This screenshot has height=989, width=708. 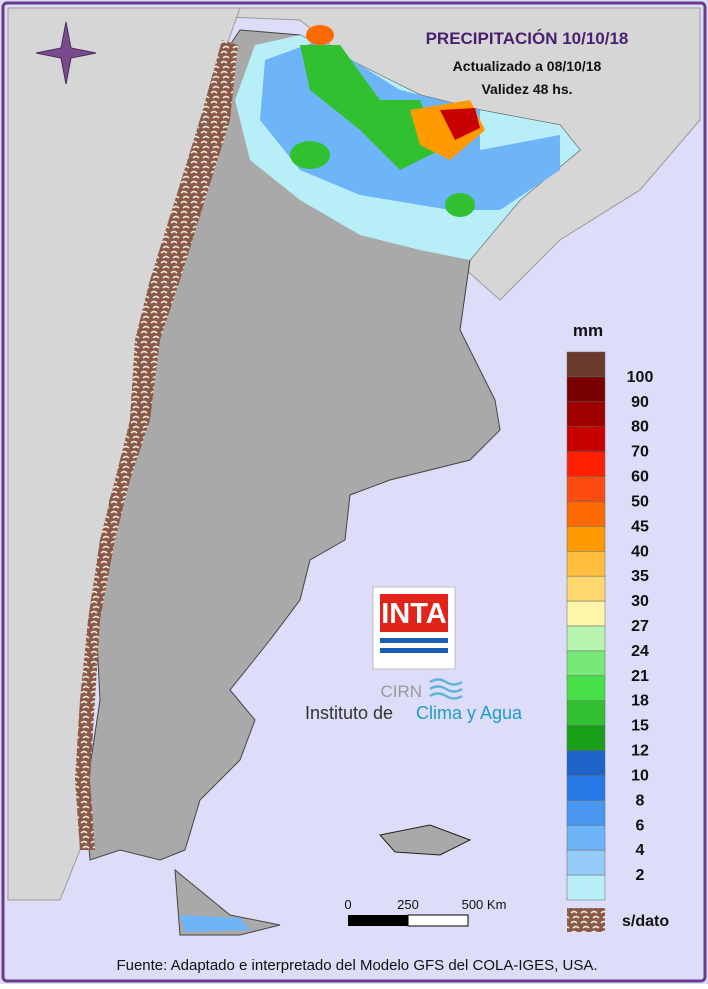 What do you see at coordinates (320, 35) in the screenshot?
I see `precip-50mm` at bounding box center [320, 35].